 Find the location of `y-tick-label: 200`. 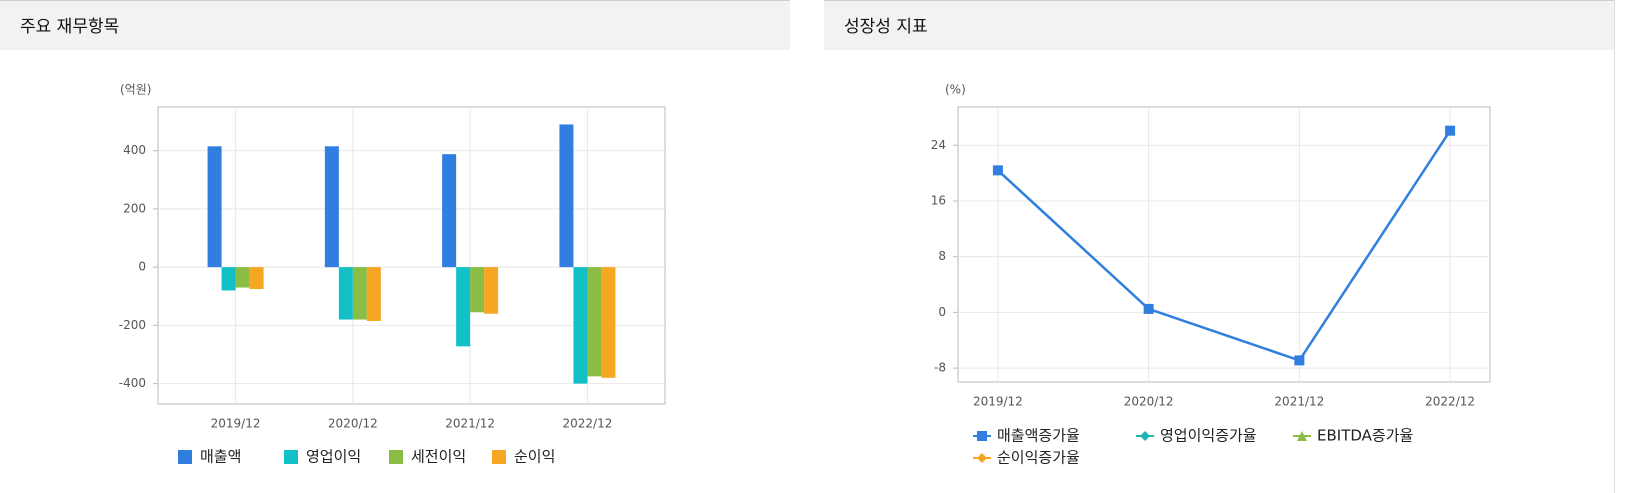

y-tick-label: 200 is located at coordinates (134, 208).